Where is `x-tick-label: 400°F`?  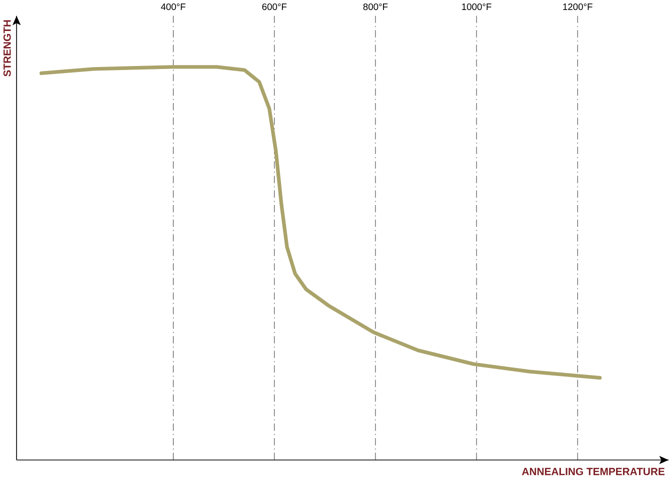
x-tick-label: 400°F is located at coordinates (173, 7).